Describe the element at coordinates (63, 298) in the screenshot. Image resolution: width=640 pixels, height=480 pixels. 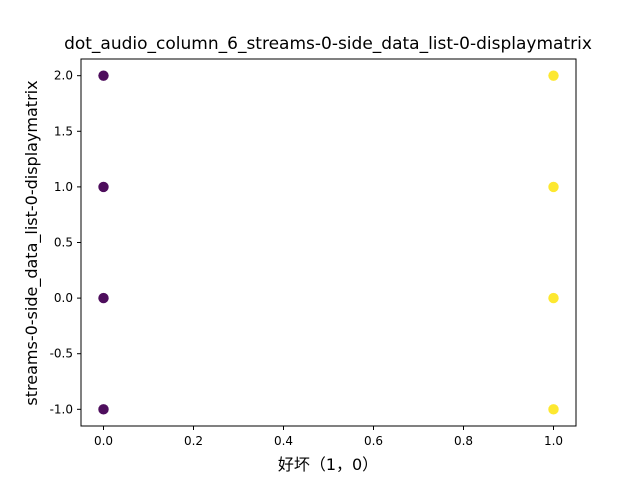
I see `y-tick-label: 0.0` at that location.